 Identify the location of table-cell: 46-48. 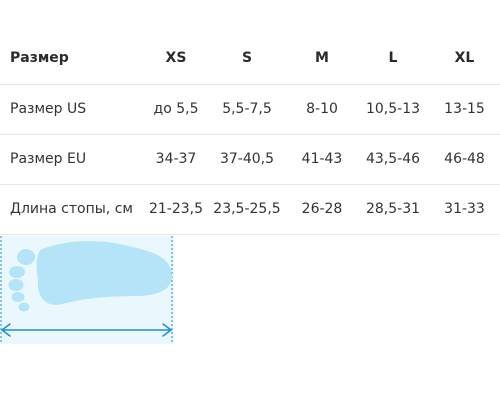
(464, 159).